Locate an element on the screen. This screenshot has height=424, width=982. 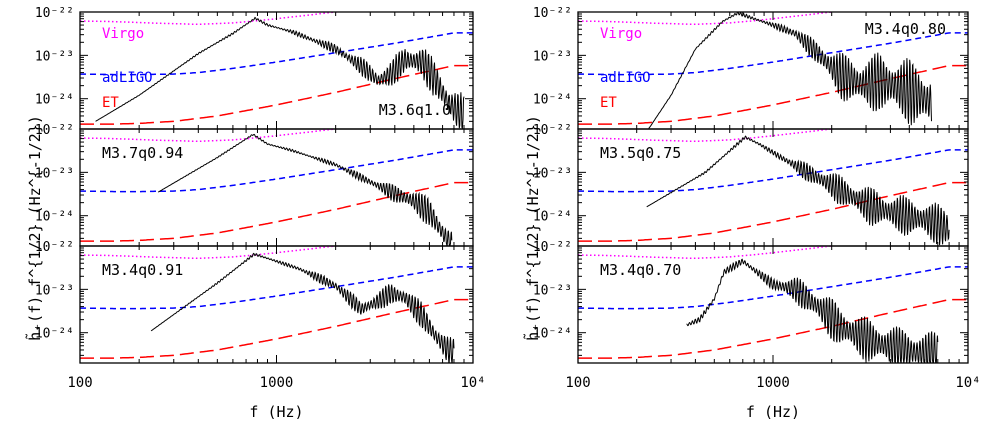
panel-m3-7q0-94: 10⁻²² 10⁻²³ 10⁻²⁴ M3.7q0.94 is located at coordinates (254, 185).